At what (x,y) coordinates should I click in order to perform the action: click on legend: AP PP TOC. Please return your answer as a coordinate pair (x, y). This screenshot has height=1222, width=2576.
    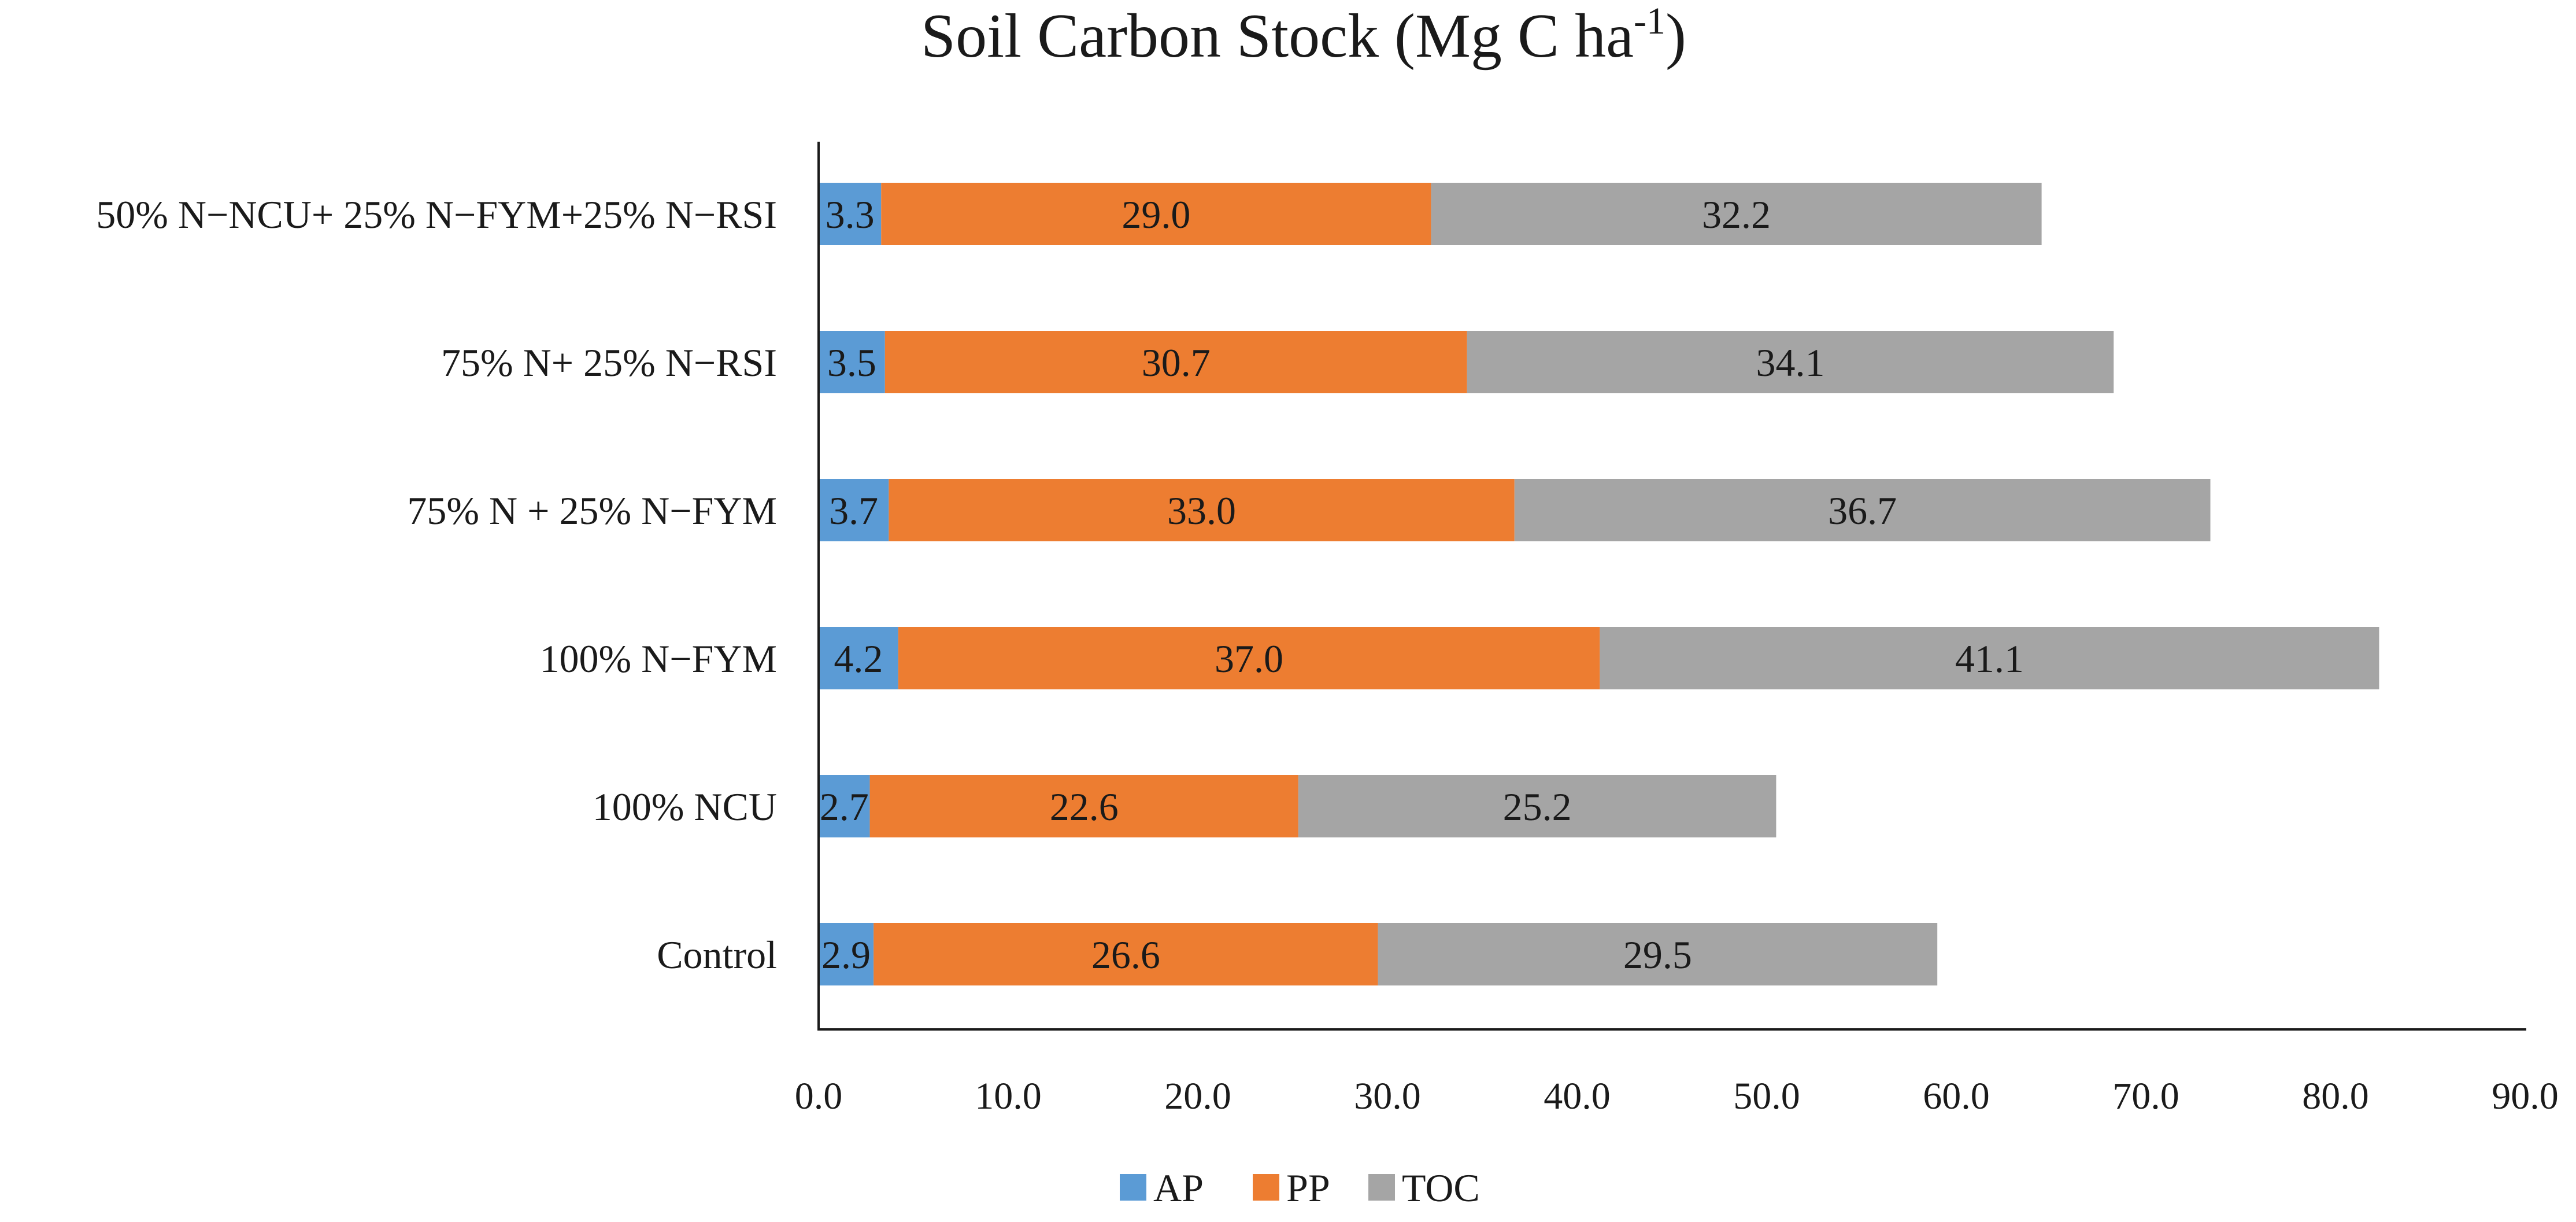
    Looking at the image, I should click on (1300, 1188).